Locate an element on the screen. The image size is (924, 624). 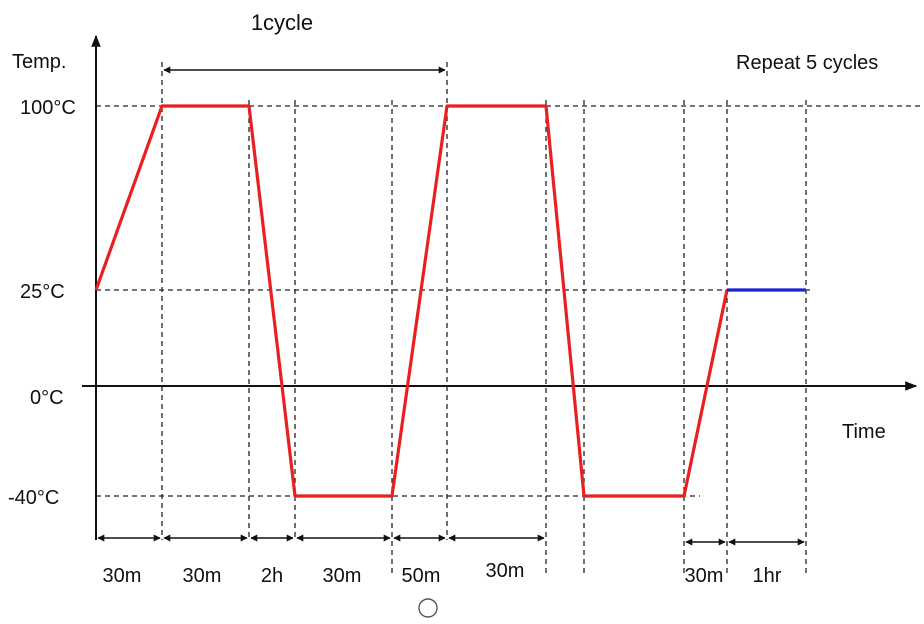
duration-label-6: 30m is located at coordinates (505, 571).